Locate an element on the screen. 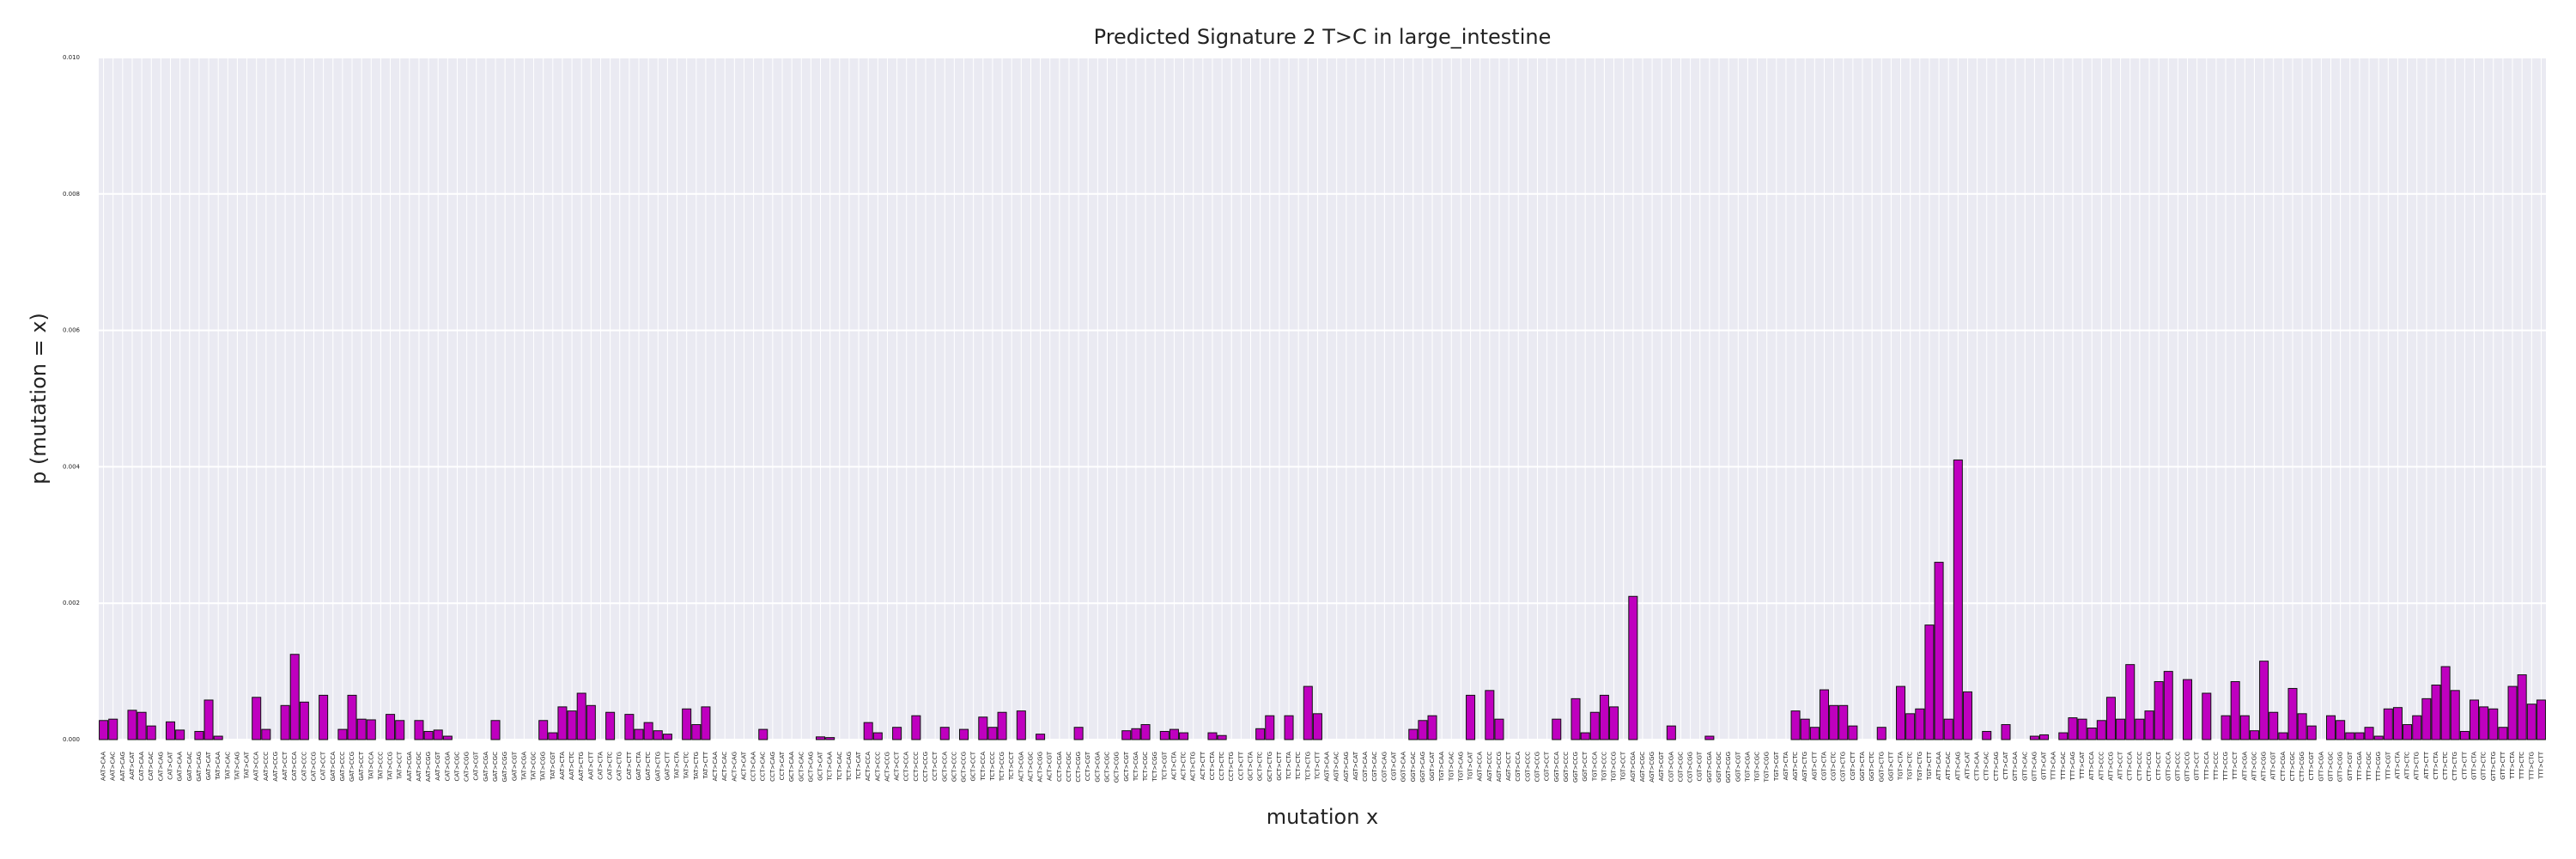 This screenshot has width=2576, height=859. x-tick-label: TAT>CAC is located at coordinates (228, 766).